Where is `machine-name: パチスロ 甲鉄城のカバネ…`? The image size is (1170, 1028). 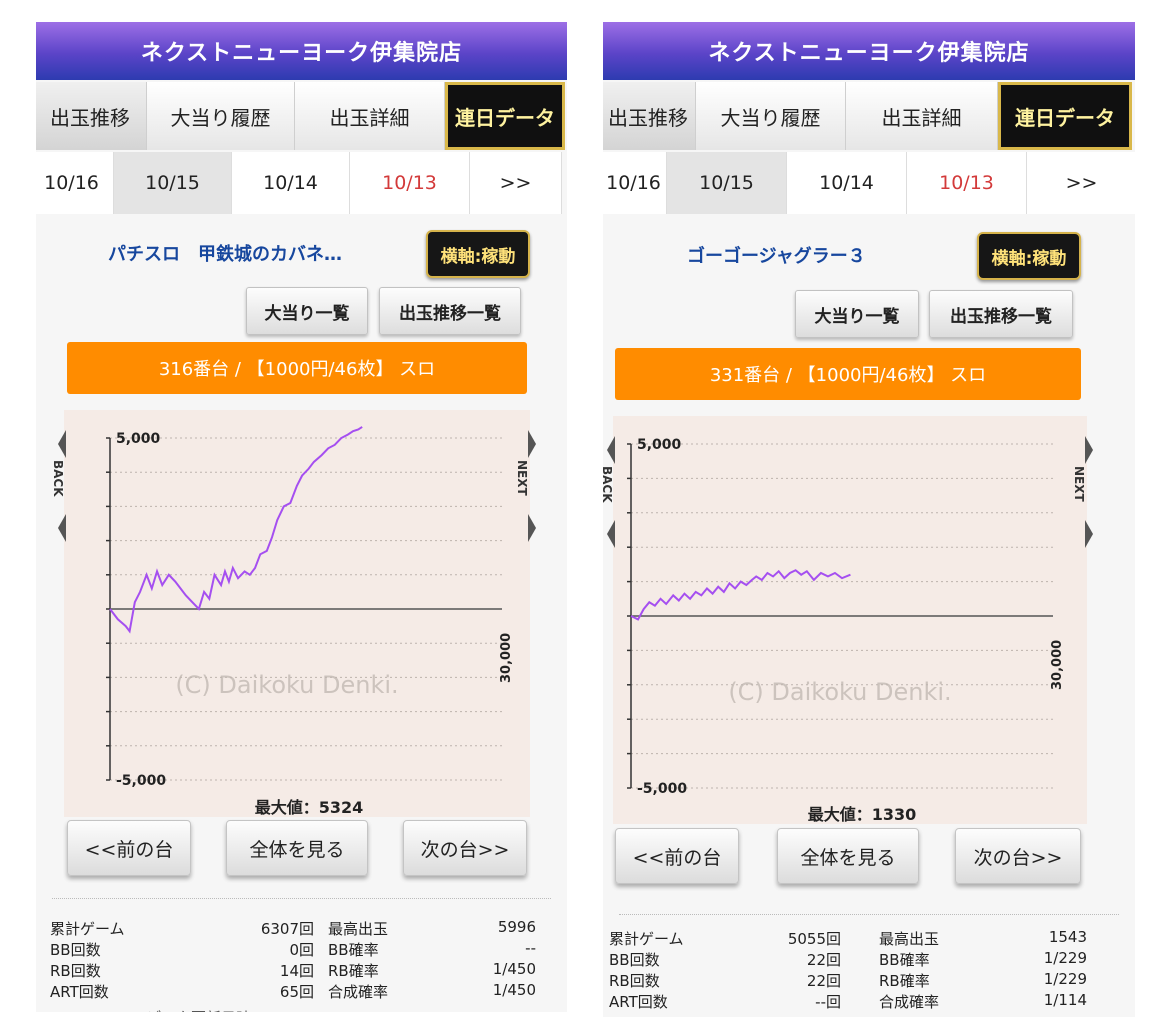
machine-name: パチスロ 甲鉄城のカバネ… is located at coordinates (225, 254).